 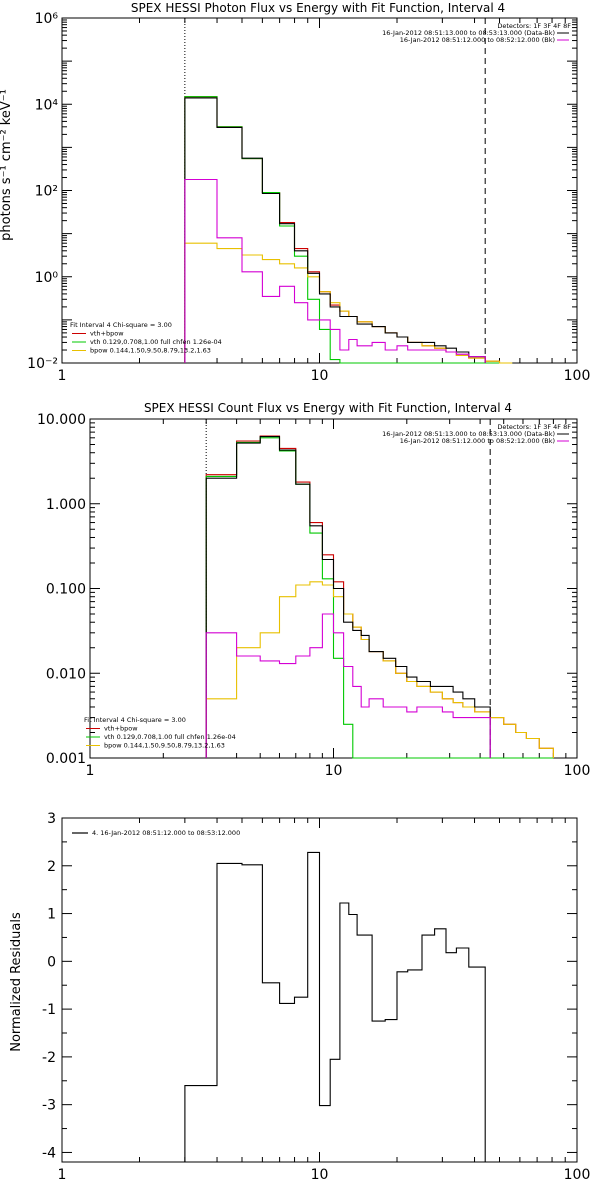 What do you see at coordinates (51, 962) in the screenshot?
I see `y-tick-label: 0` at bounding box center [51, 962].